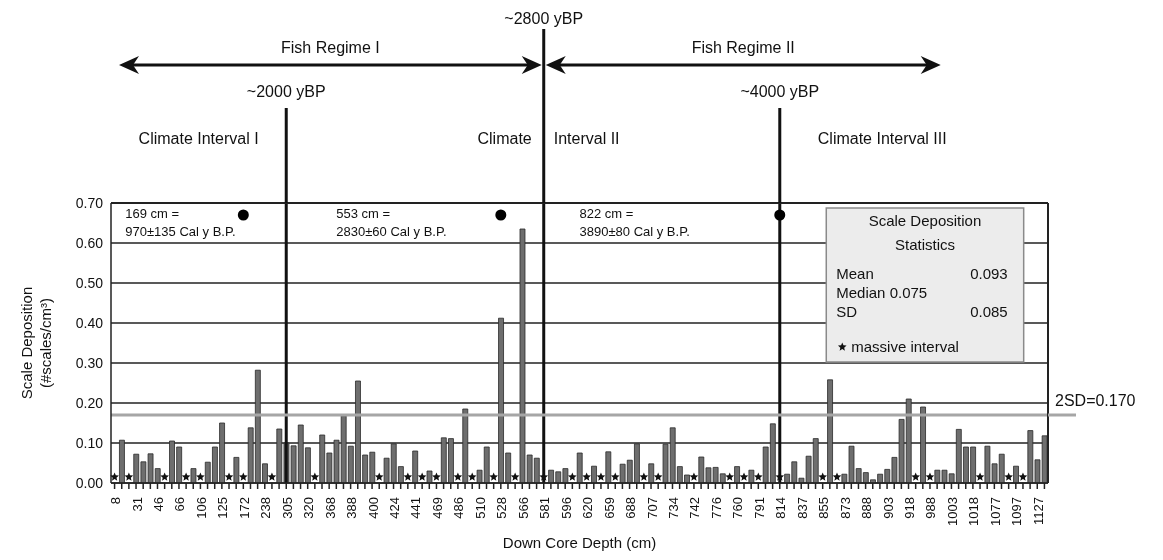  Describe the element at coordinates (116, 501) in the screenshot. I see `x-tick-label: 8` at that location.